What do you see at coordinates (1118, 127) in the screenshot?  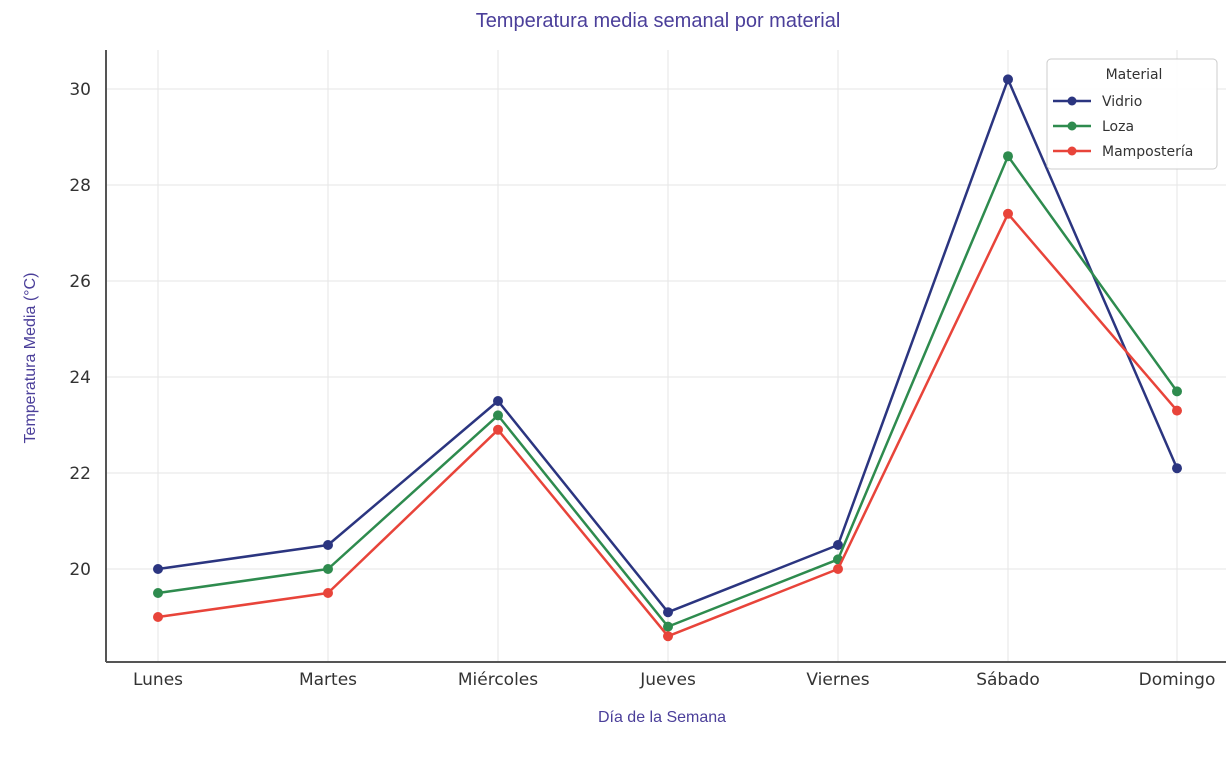 I see `legend-label: Loza` at bounding box center [1118, 127].